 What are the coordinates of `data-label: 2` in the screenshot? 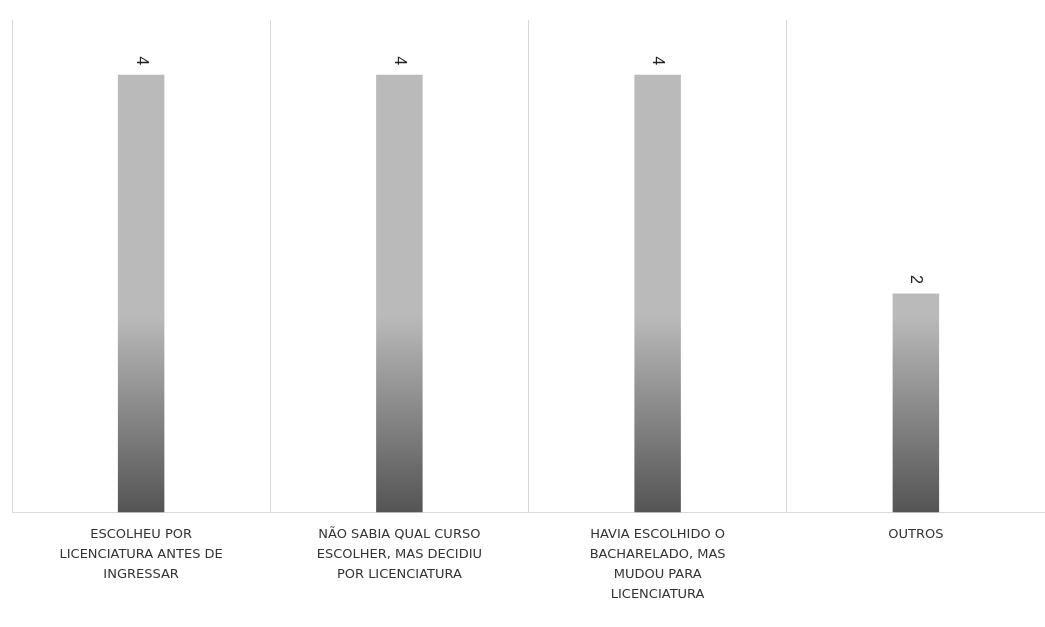 It's located at (917, 280).